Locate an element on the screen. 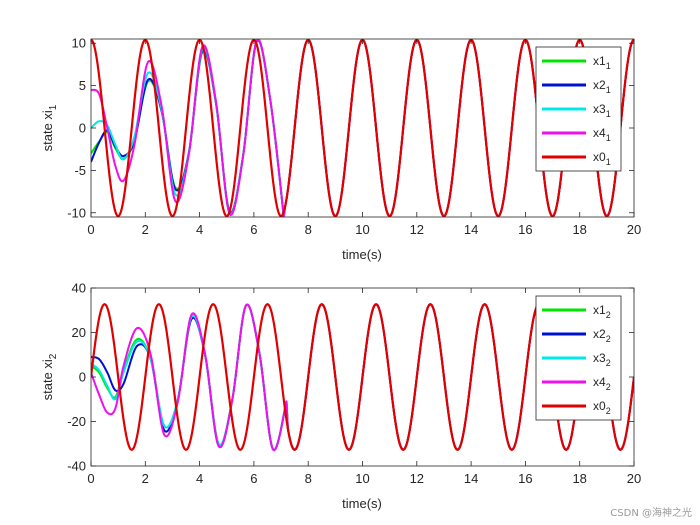 This screenshot has width=700, height=525. y-tick-label: -5 is located at coordinates (80, 170).